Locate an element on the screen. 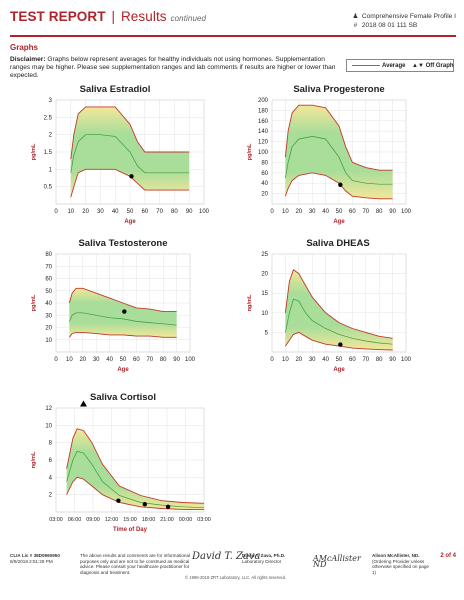 This screenshot has width=464, height=600. director-name: David T. Zava, Ph.D. is located at coordinates (264, 555).